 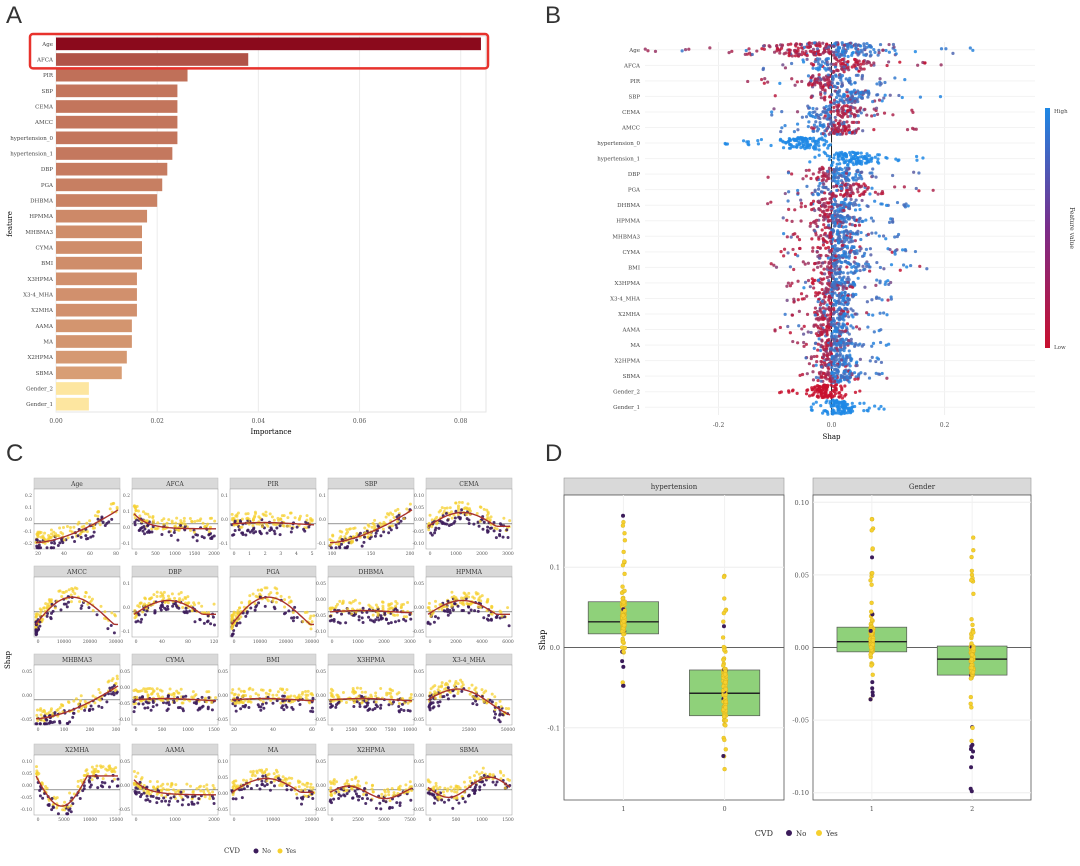 What do you see at coordinates (56, 421) in the screenshot?
I see `panel-a-x-tick-label: 0.00` at bounding box center [56, 421].